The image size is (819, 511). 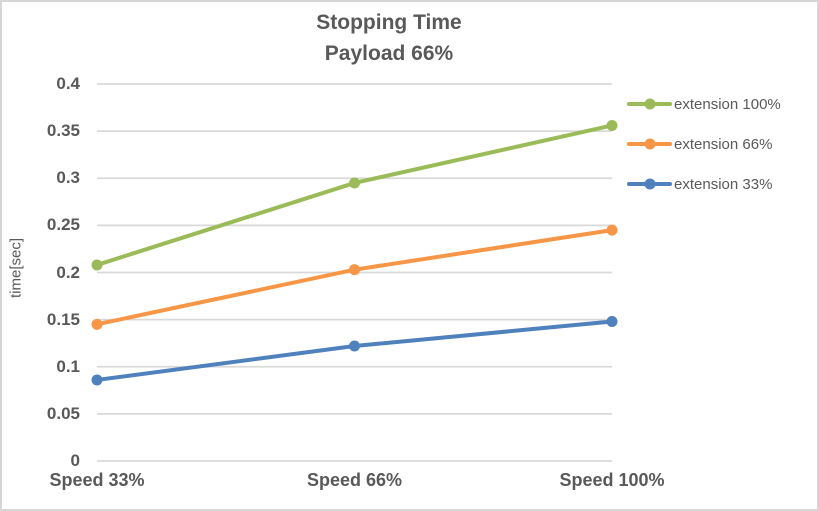 I want to click on x-tick-label: Speed 66%, so click(x=354, y=480).